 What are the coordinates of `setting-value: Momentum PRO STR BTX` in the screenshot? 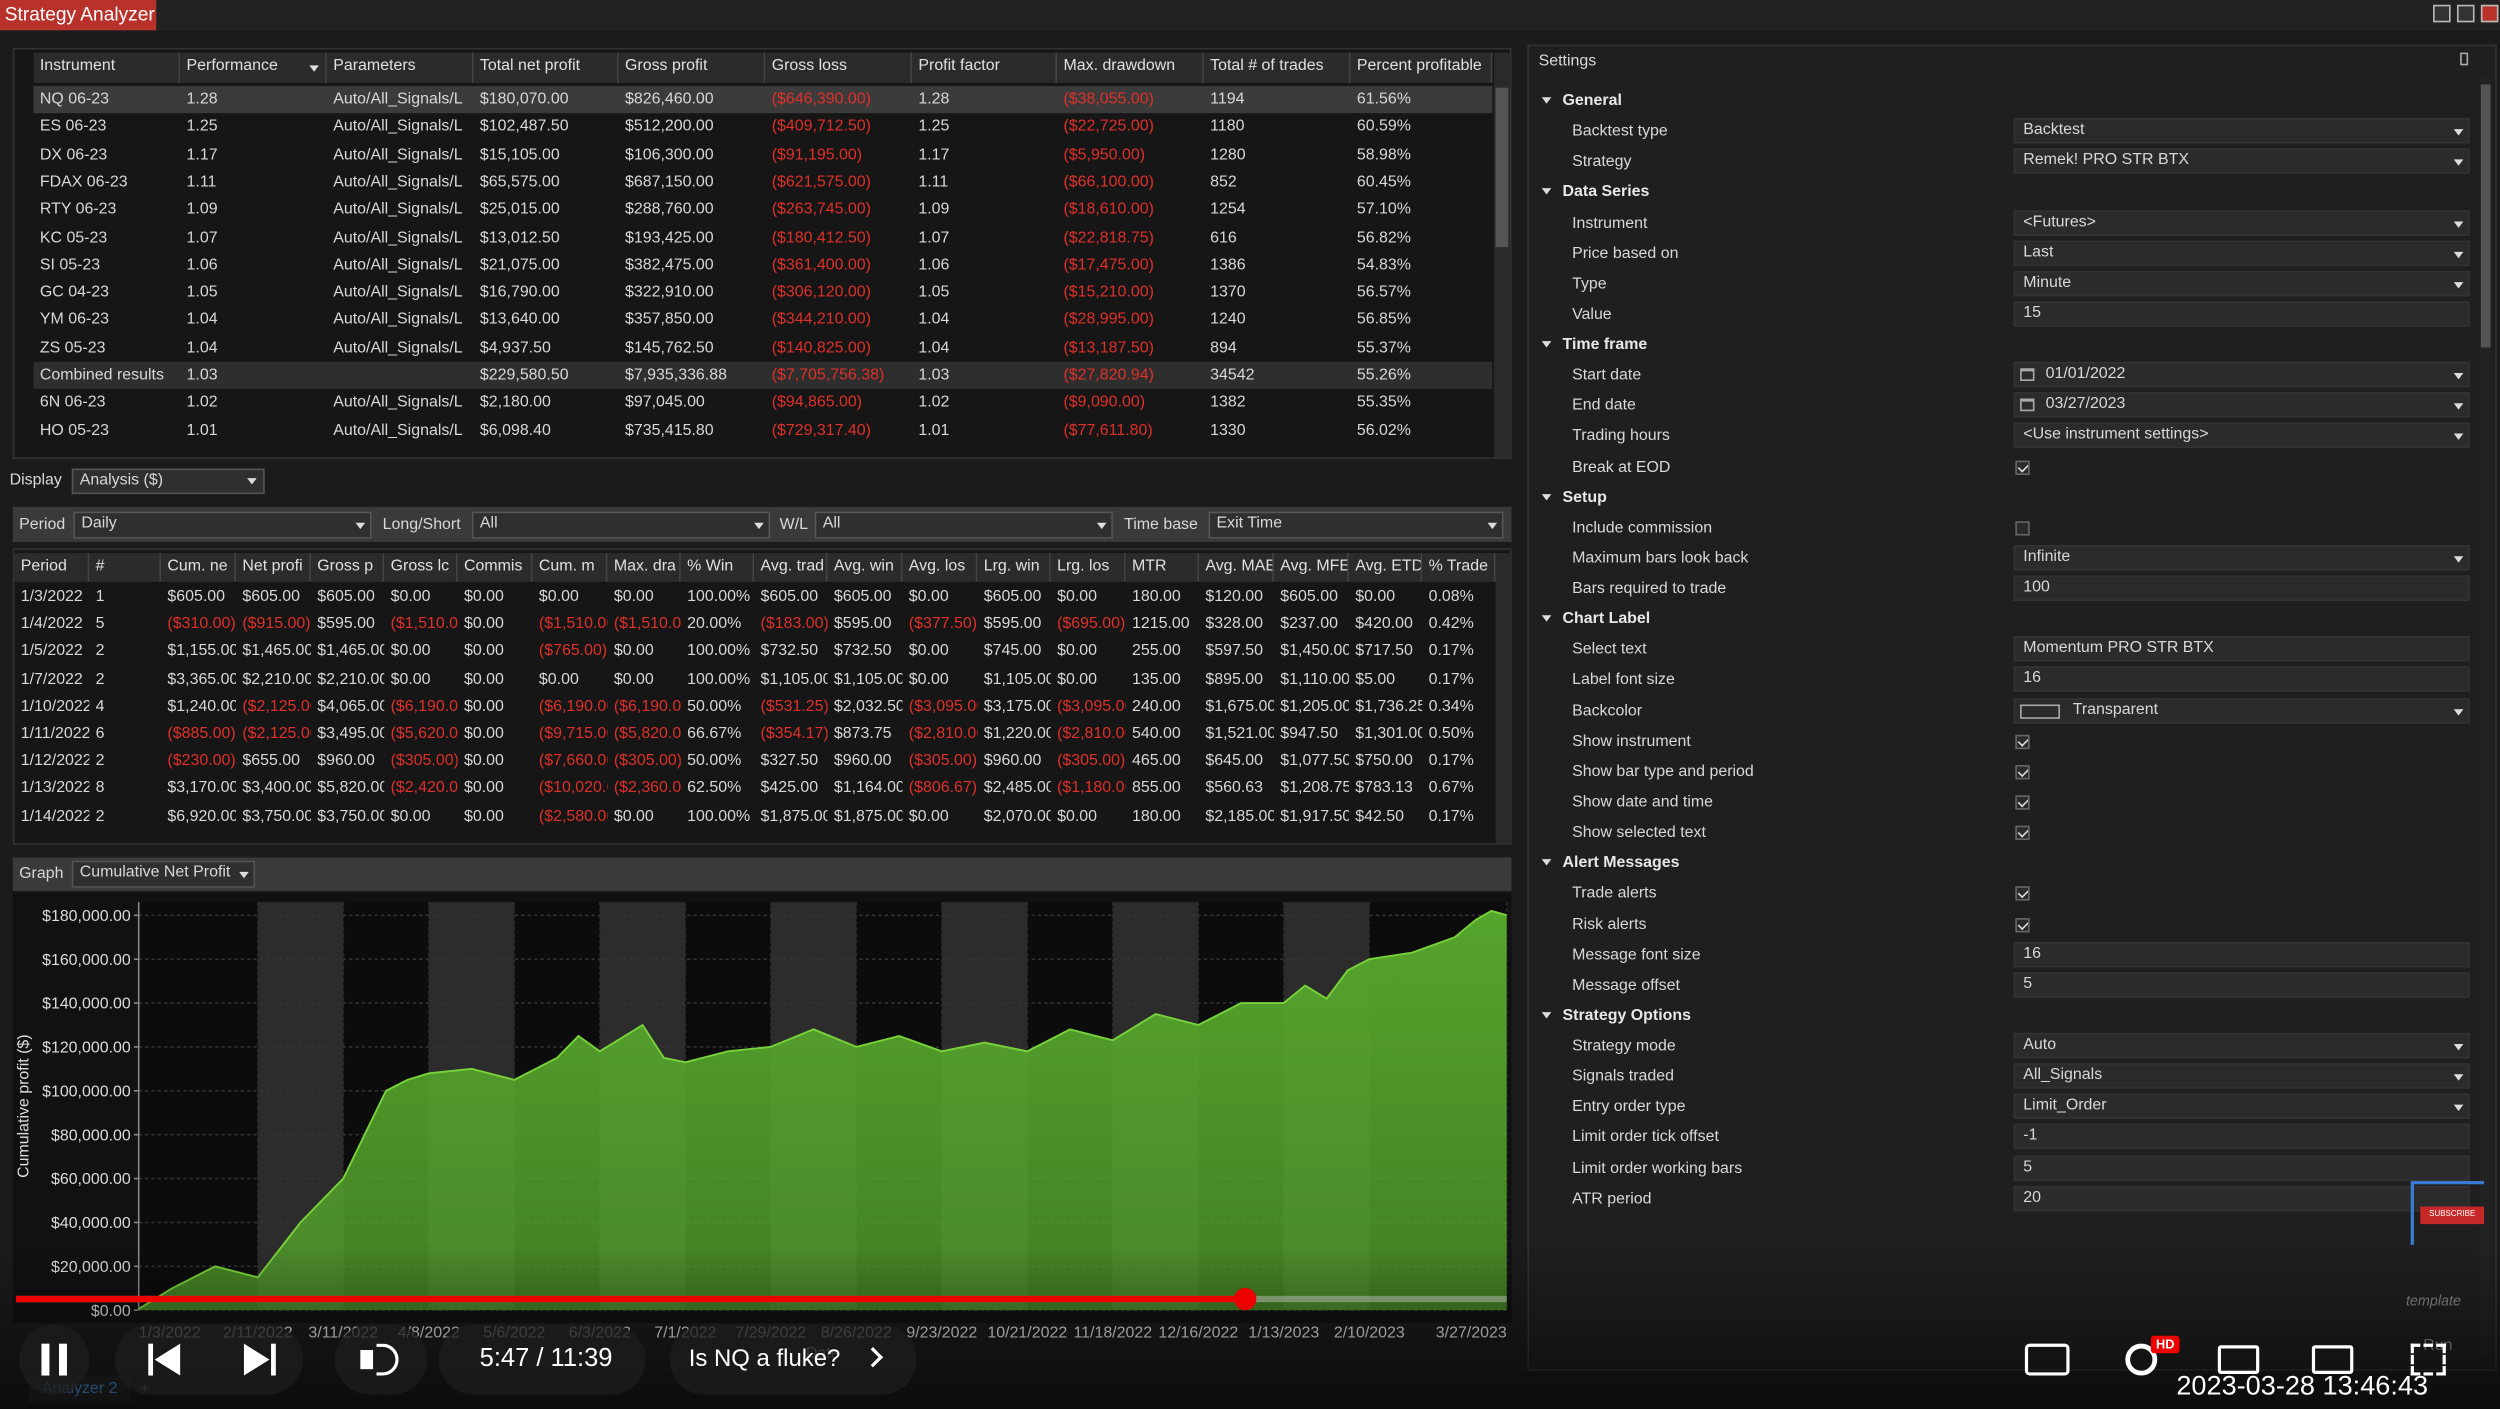 It's located at (2241, 649).